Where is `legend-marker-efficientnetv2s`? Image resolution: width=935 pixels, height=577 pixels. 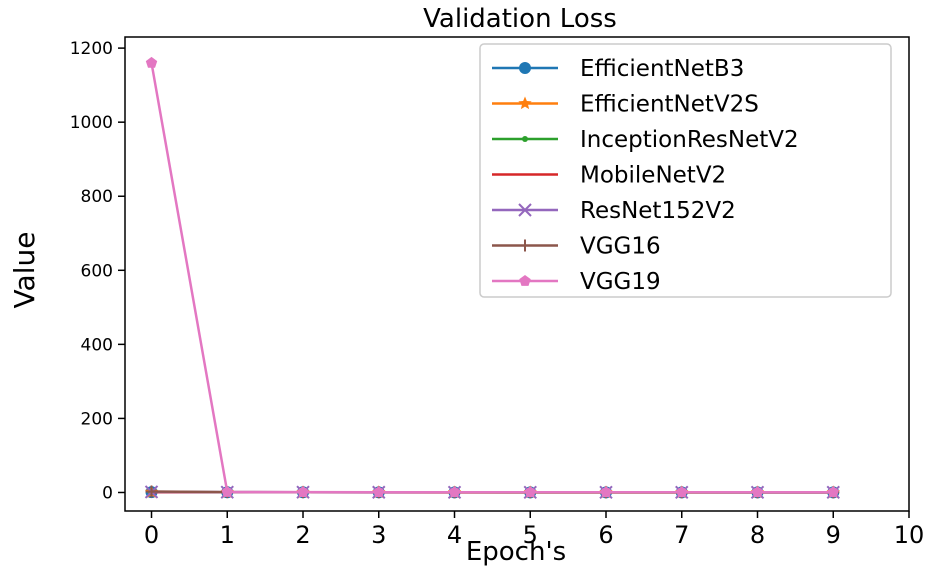
legend-marker-efficientnetv2s is located at coordinates (525, 103).